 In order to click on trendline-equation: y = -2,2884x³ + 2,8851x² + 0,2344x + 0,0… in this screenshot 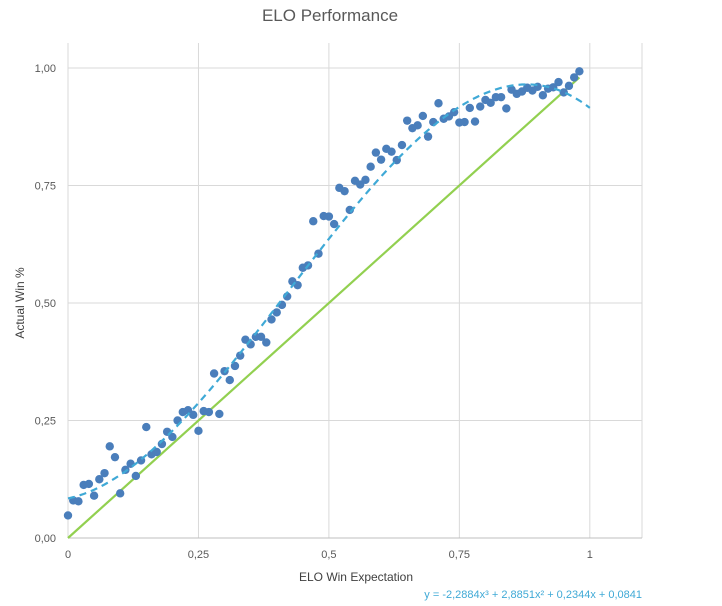, I will do `click(533, 595)`.